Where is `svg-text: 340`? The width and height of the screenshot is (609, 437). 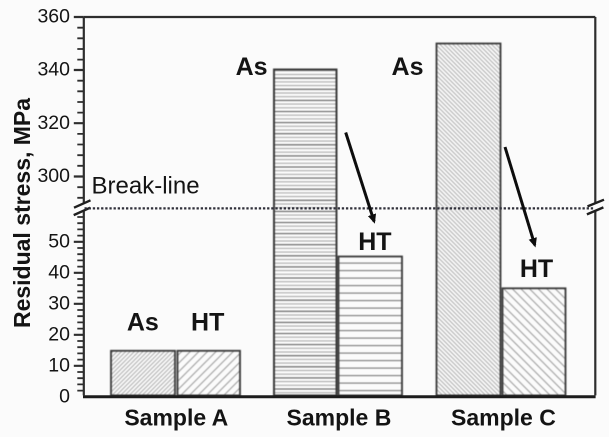 svg-text: 340 is located at coordinates (53, 70).